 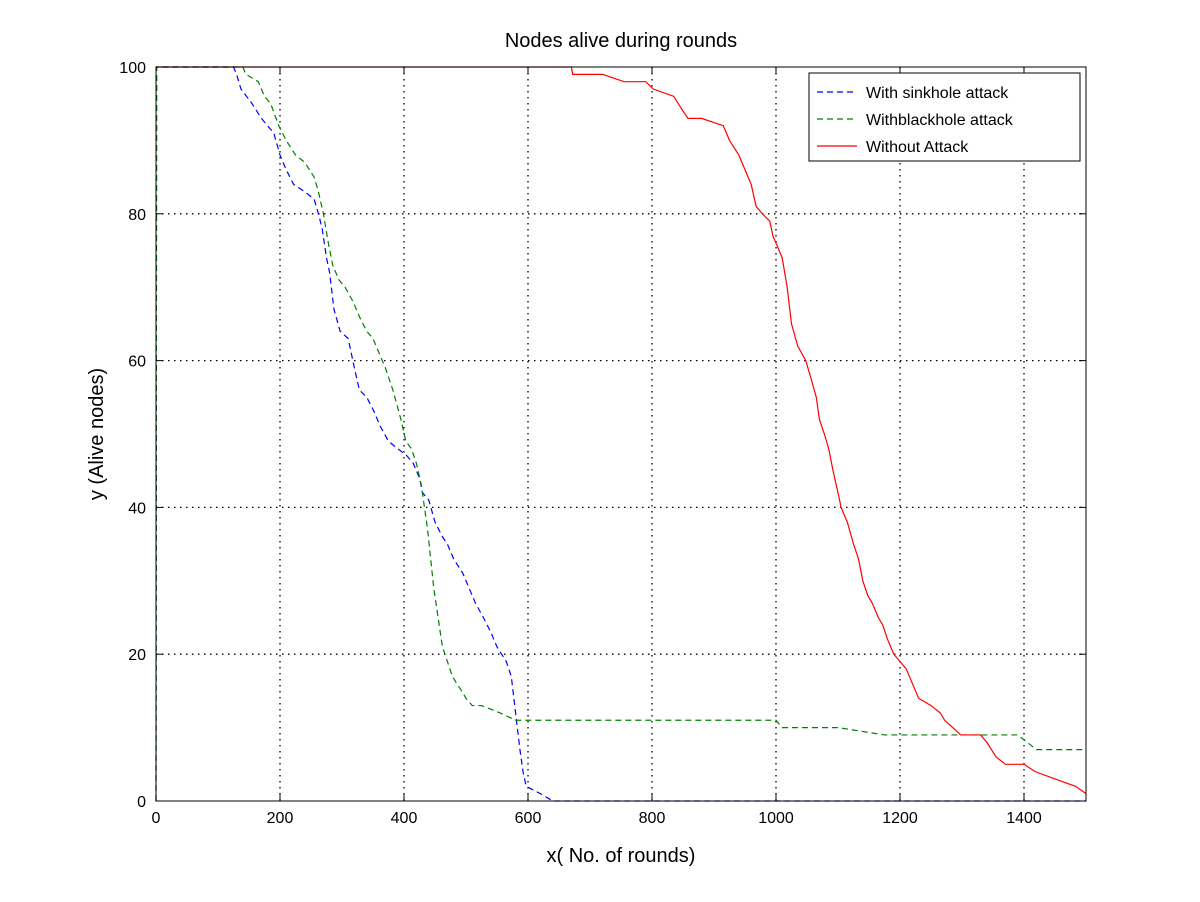 What do you see at coordinates (280, 818) in the screenshot?
I see `x-tick-label: 200` at bounding box center [280, 818].